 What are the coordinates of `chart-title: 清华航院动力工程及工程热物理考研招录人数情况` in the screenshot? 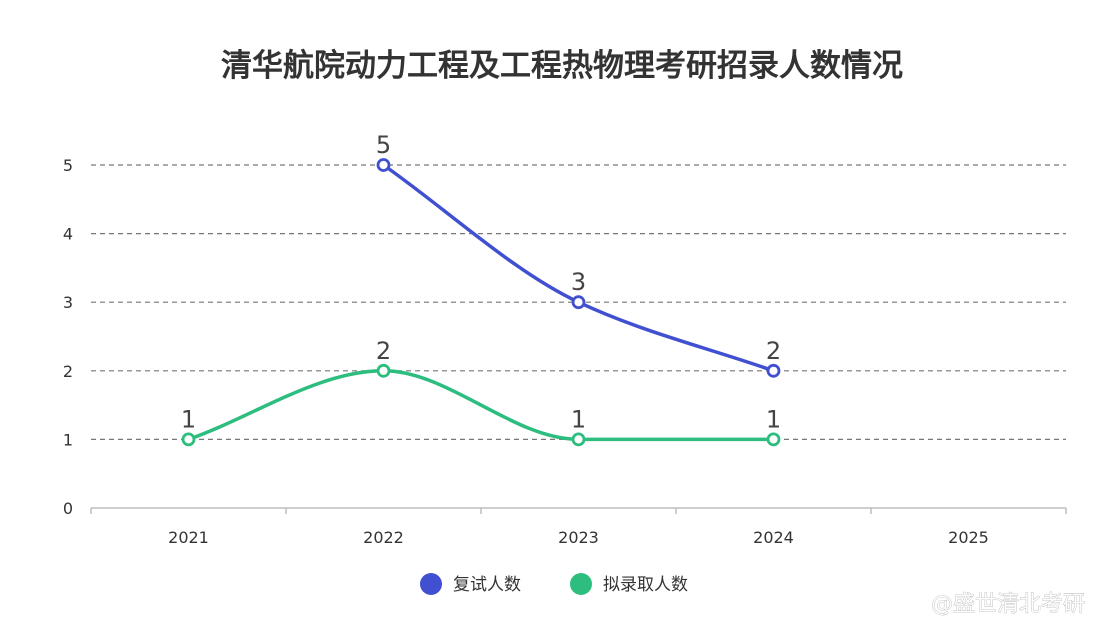 It's located at (562, 66).